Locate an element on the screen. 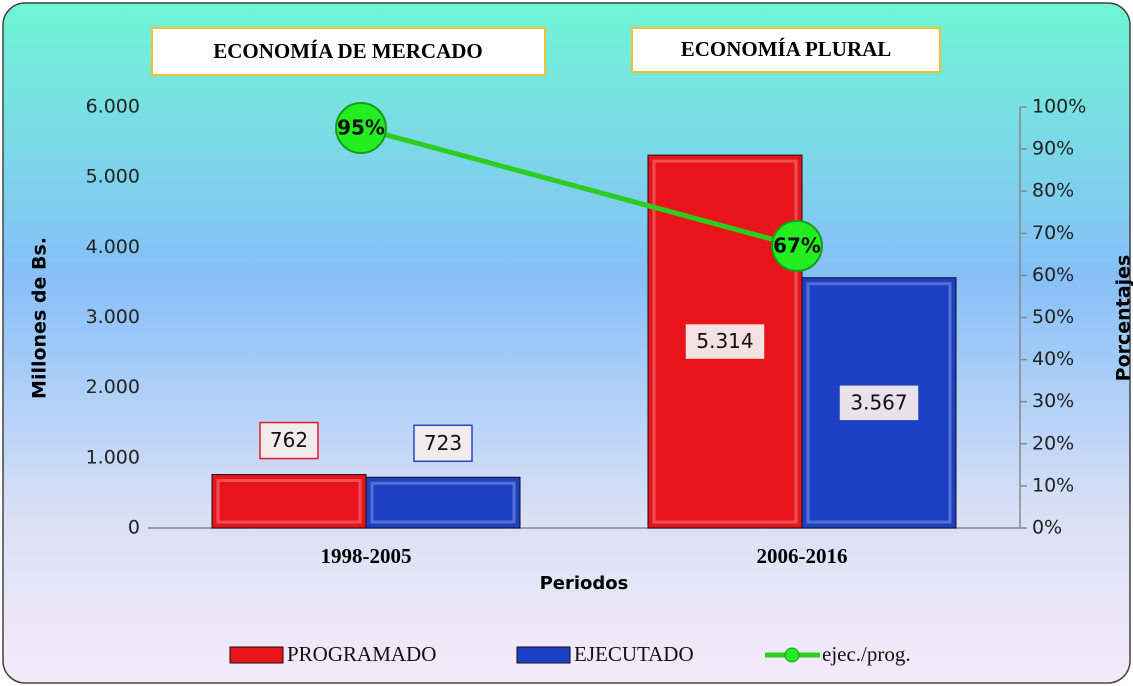  y2-tick-label: 80% is located at coordinates (1053, 191).